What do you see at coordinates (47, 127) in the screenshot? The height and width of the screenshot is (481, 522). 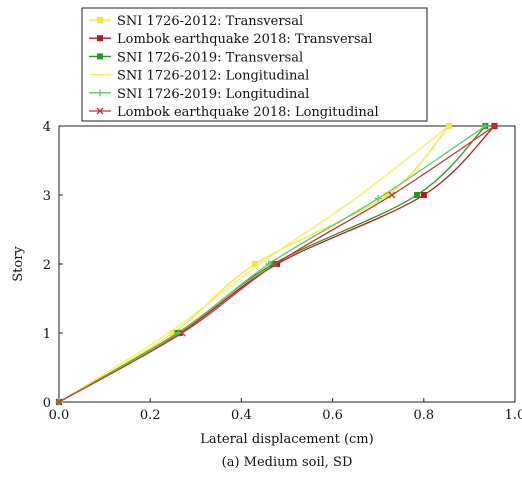 I see `y-tick-label: 4` at bounding box center [47, 127].